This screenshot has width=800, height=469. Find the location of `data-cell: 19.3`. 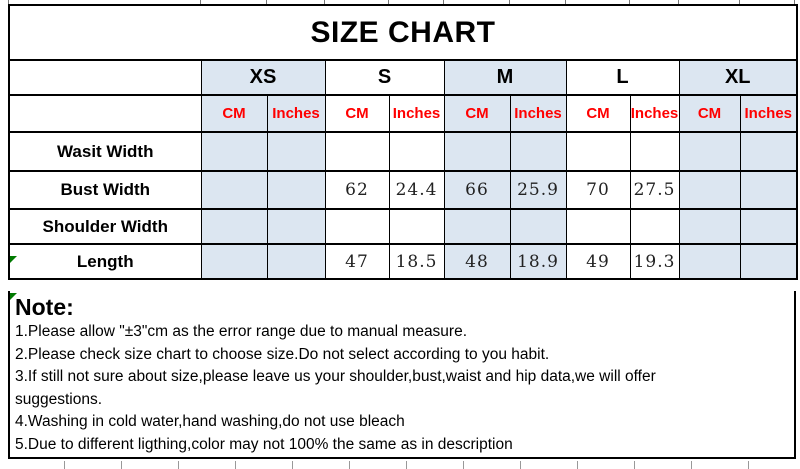

data-cell: 19.3 is located at coordinates (654, 261).